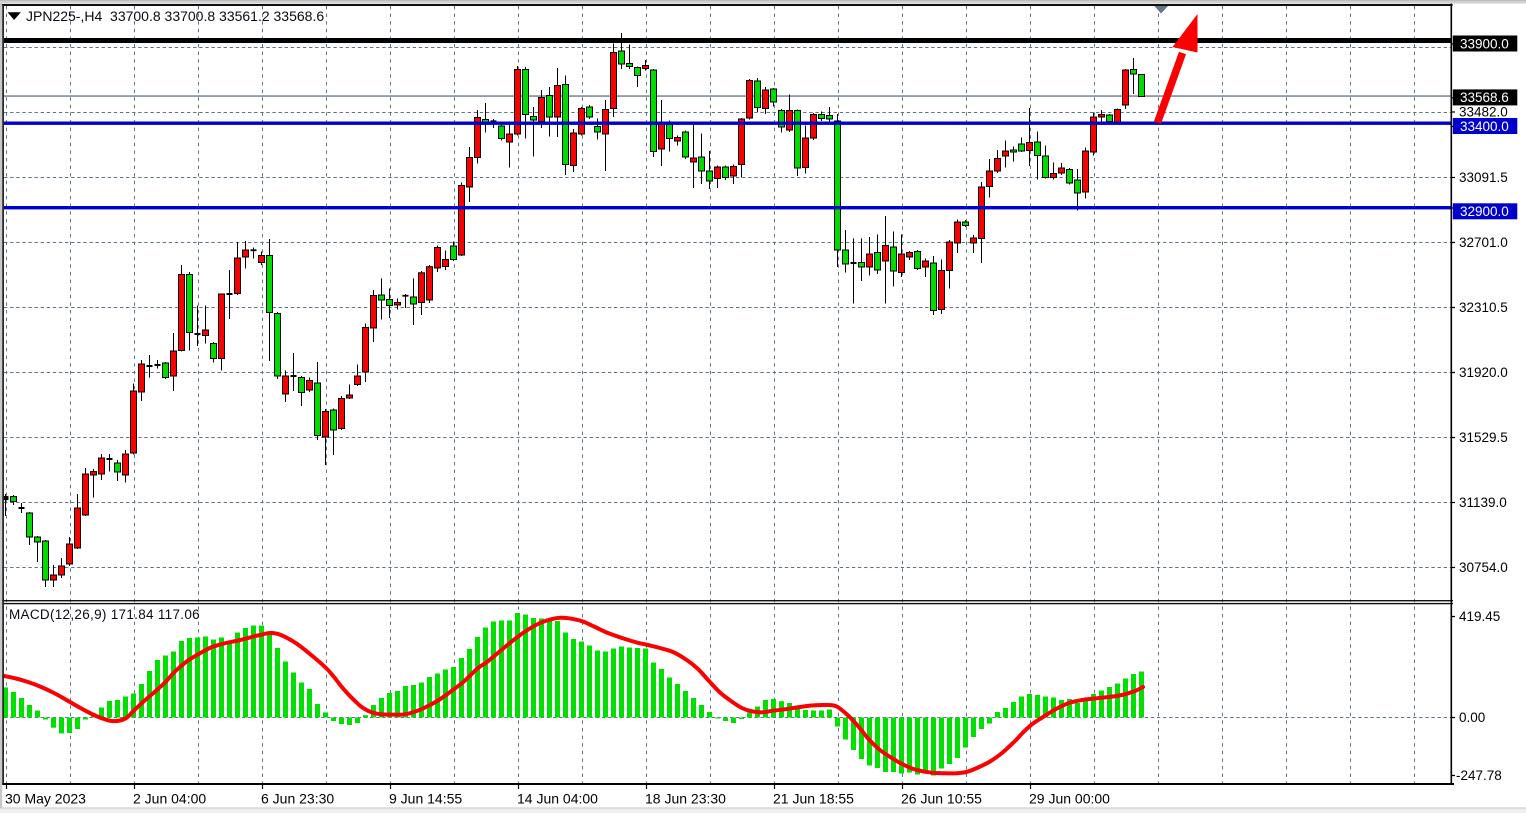  I want to click on svg-text: 32701.0, so click(1483, 242).